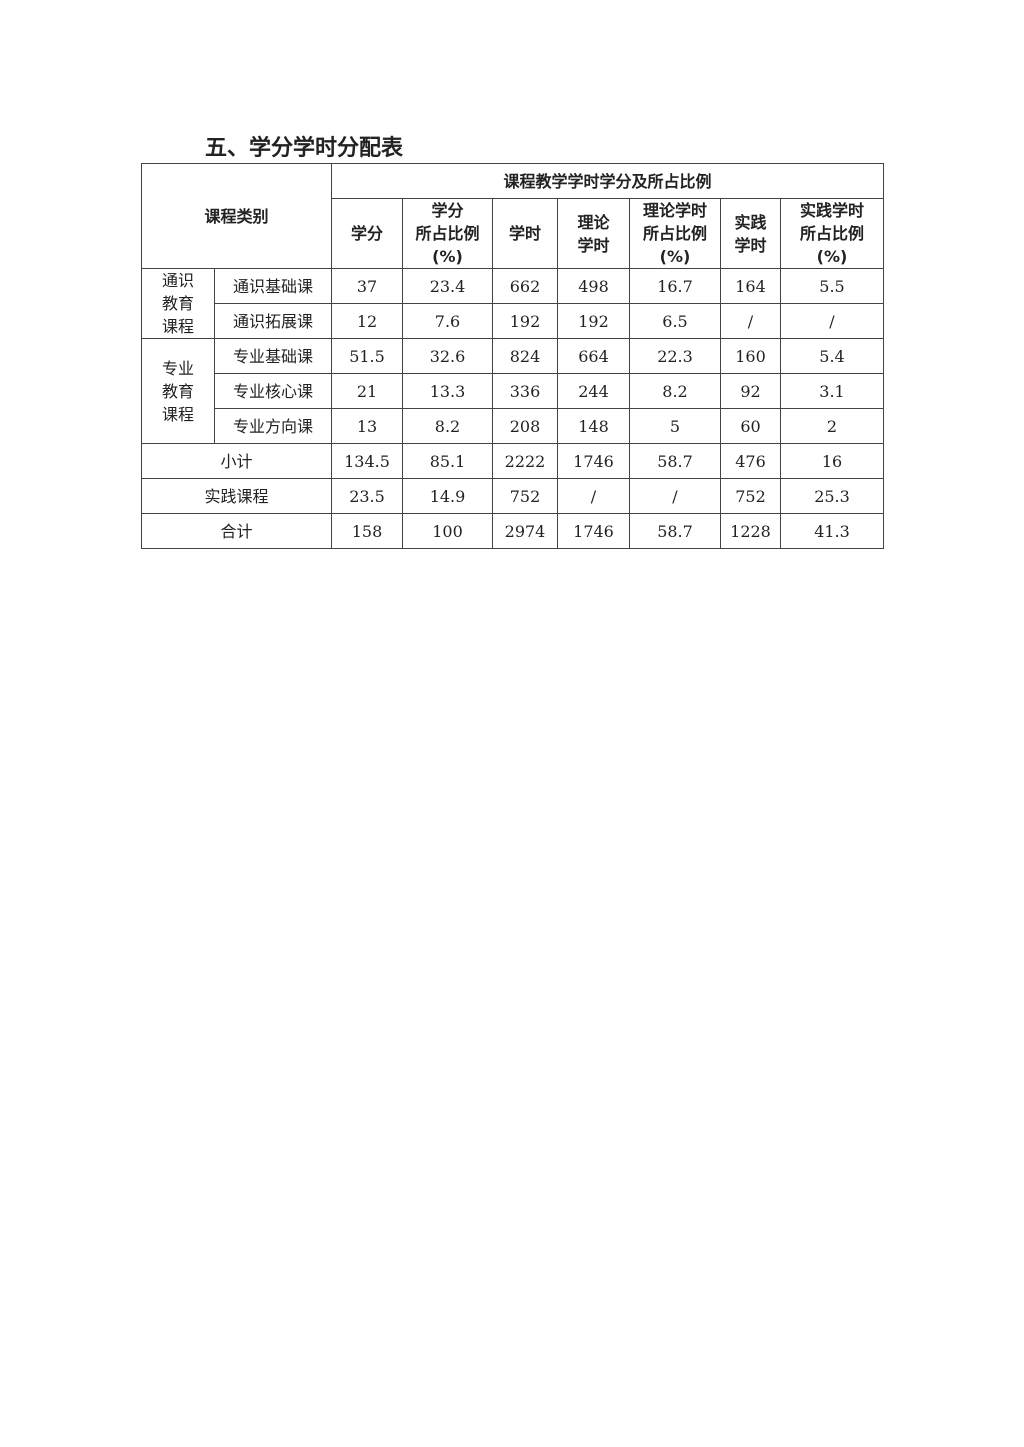  Describe the element at coordinates (273, 321) in the screenshot. I see `row-label: 通识拓展课` at that location.